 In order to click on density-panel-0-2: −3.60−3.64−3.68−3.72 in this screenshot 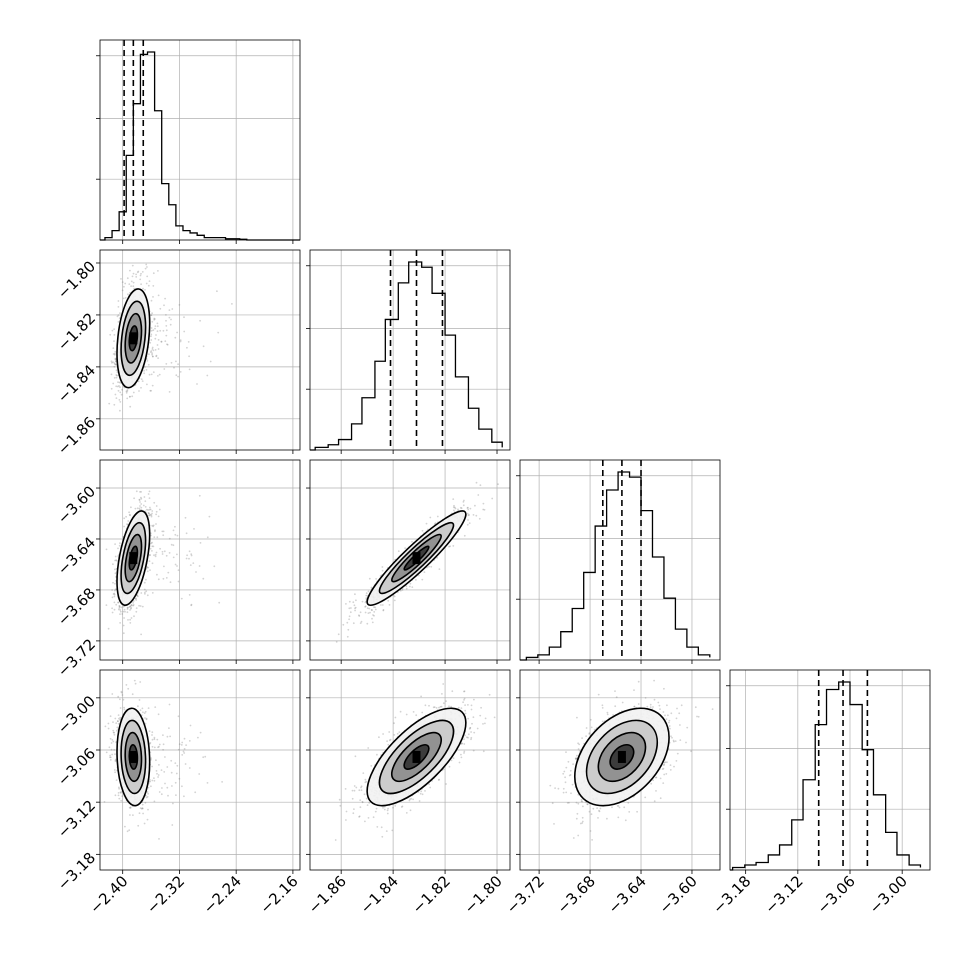, I will do `click(177, 569)`.